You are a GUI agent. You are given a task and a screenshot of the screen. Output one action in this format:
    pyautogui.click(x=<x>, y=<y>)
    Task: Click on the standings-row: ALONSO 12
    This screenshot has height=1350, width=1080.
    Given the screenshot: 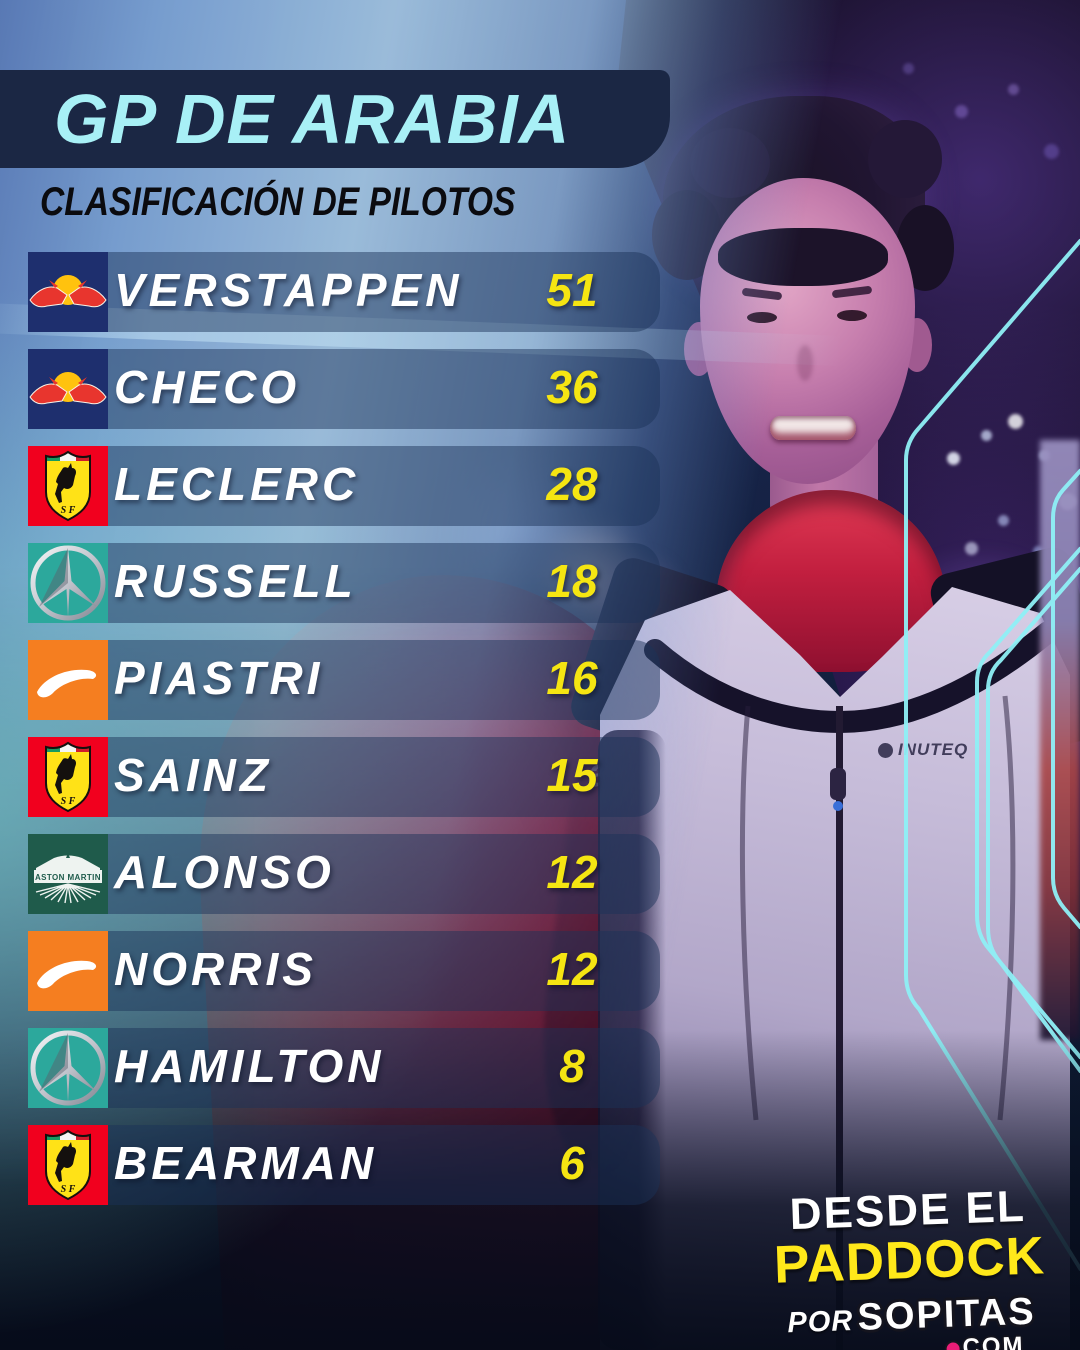 What is the action you would take?
    pyautogui.click(x=344, y=874)
    